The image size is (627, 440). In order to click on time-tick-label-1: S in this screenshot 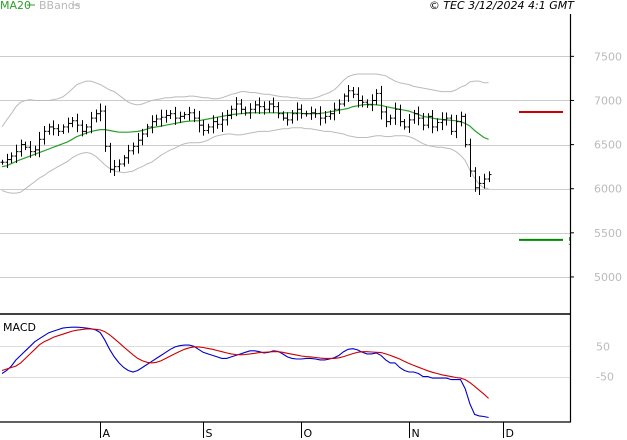, I will do `click(209, 433)`.